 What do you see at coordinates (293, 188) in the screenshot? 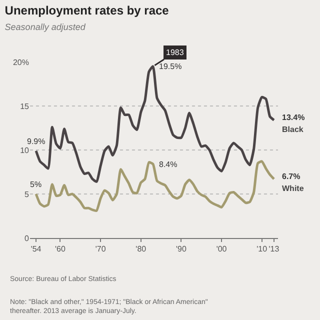
I see `series-label: White` at bounding box center [293, 188].